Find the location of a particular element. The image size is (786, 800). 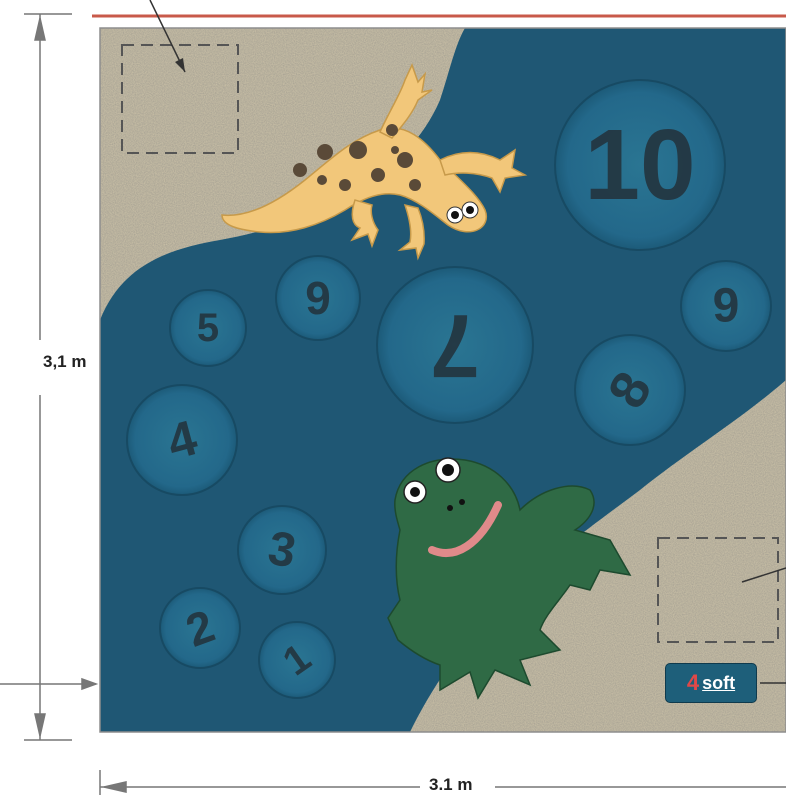

brand-logo: 4 soft is located at coordinates (711, 683).